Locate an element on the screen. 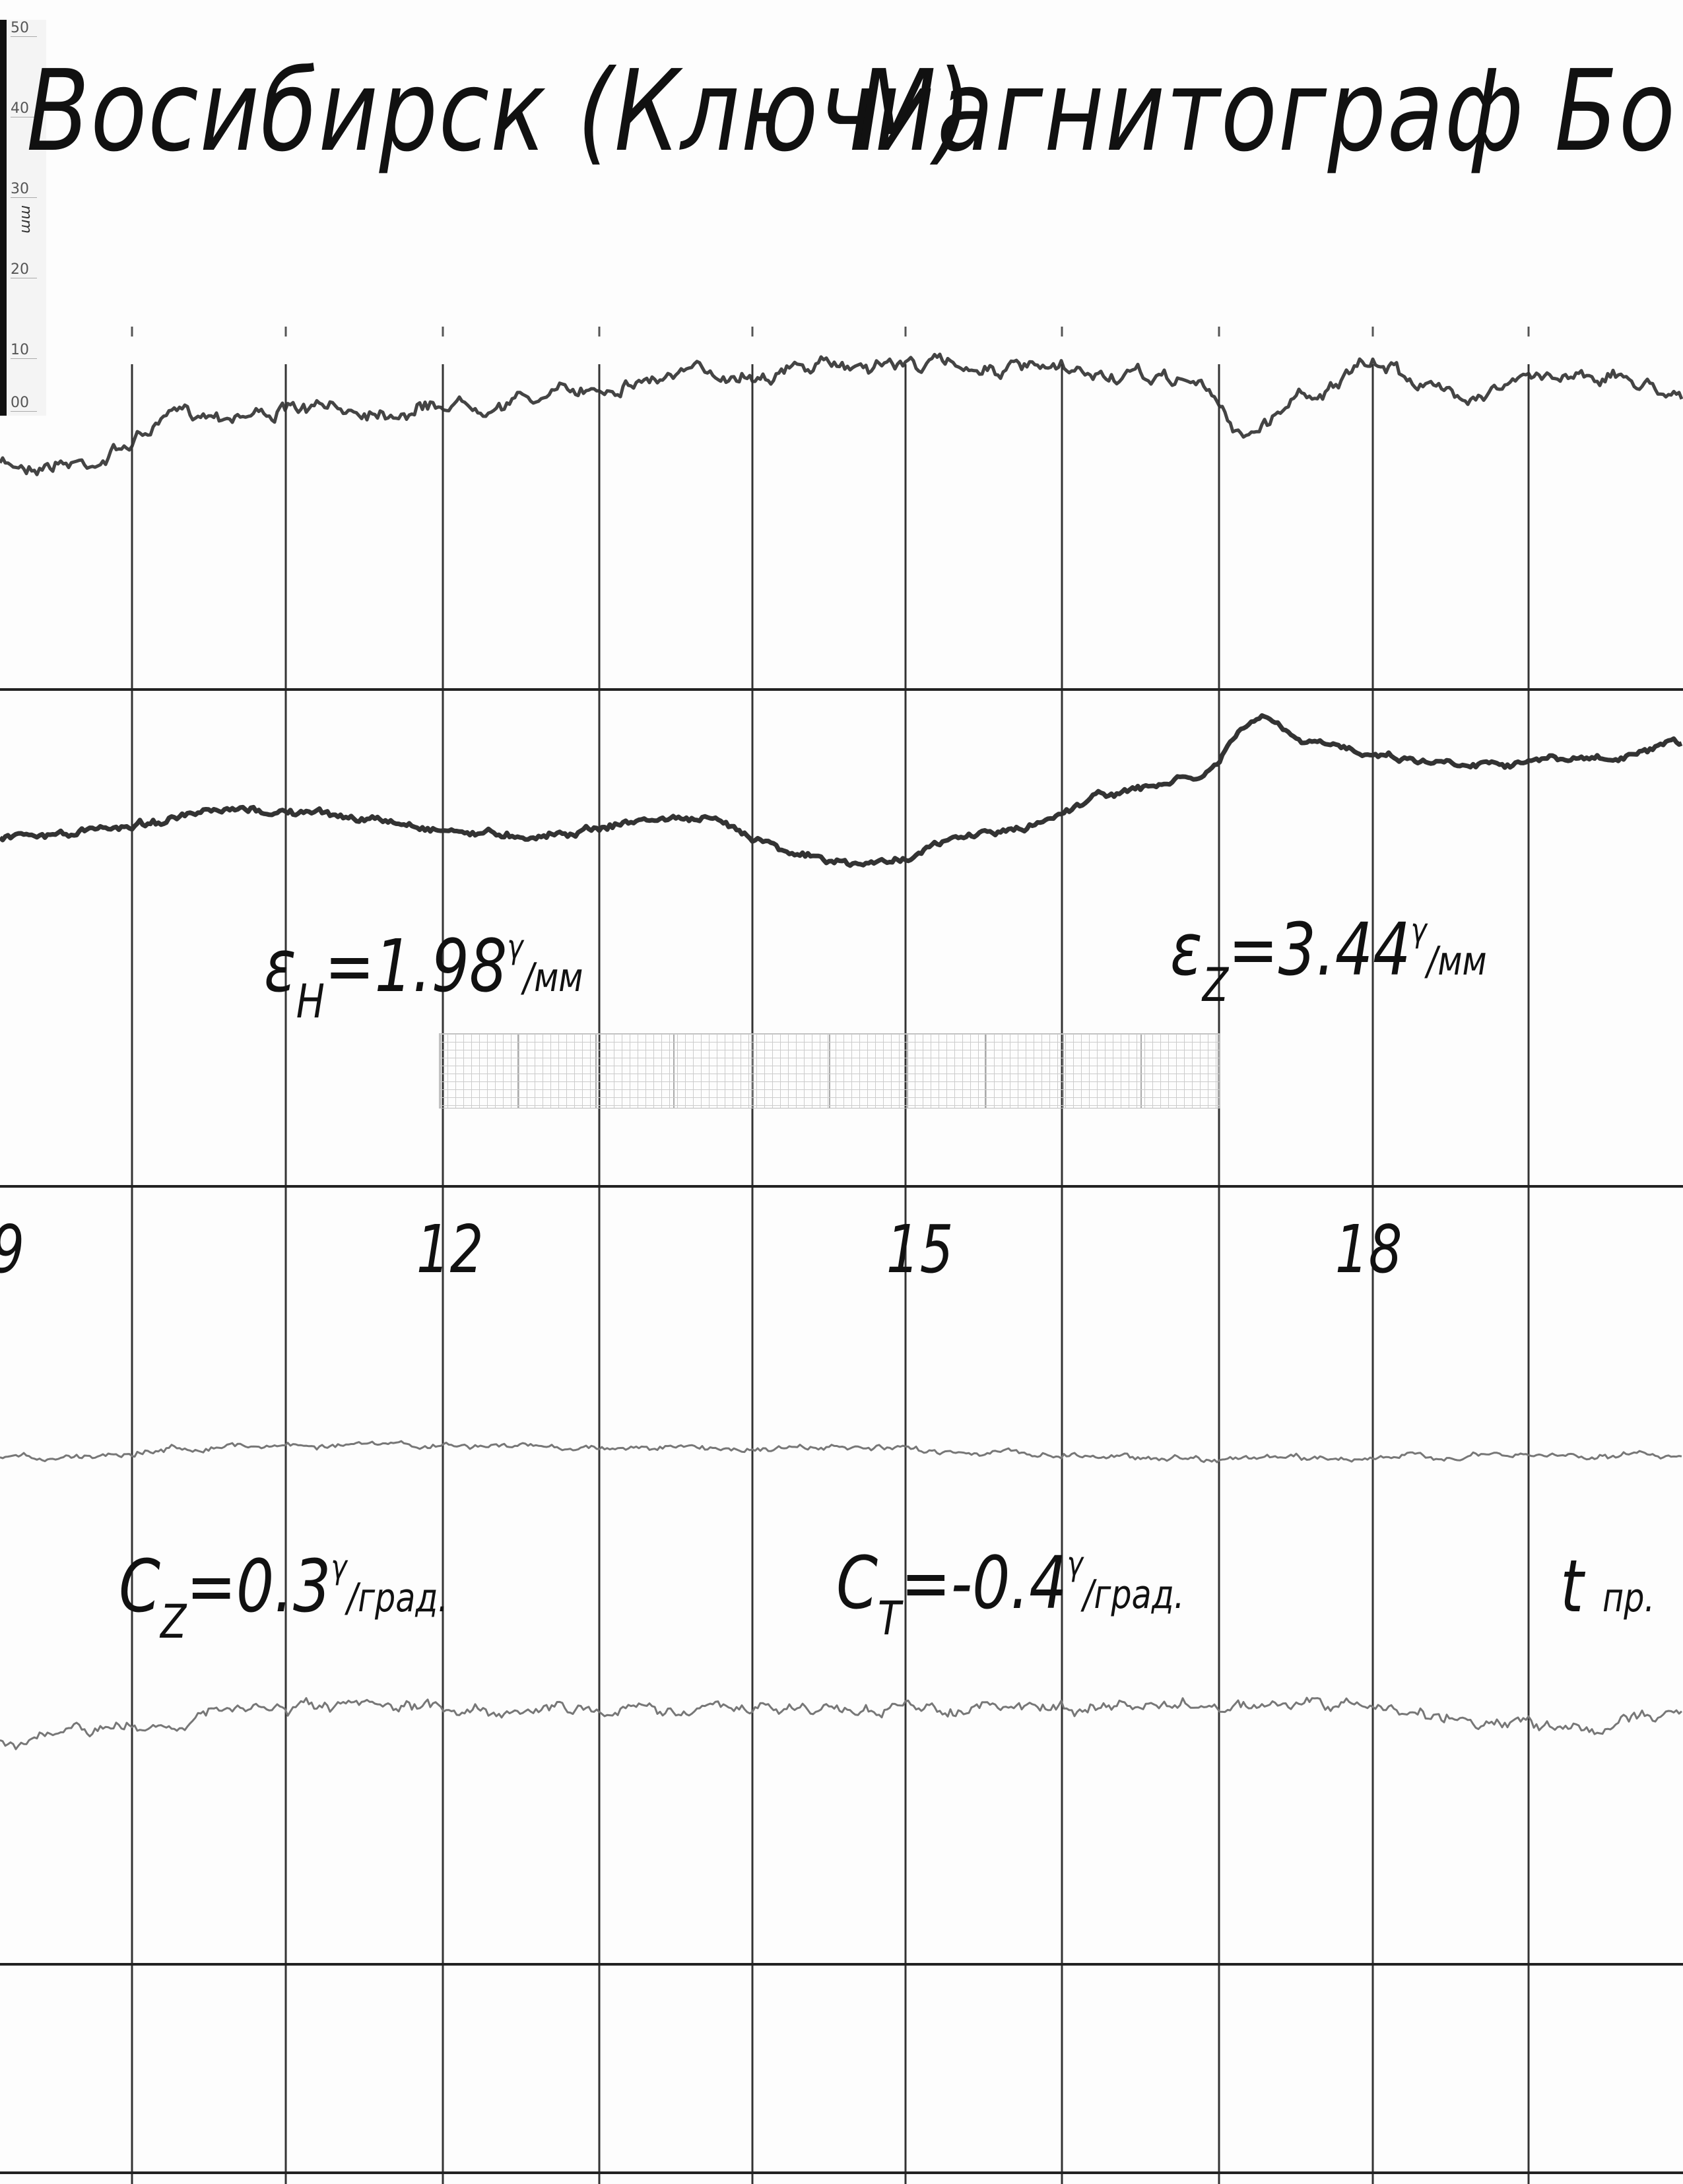 The width and height of the screenshot is (1683, 2184). ruler-label: 00 is located at coordinates (24, 403).